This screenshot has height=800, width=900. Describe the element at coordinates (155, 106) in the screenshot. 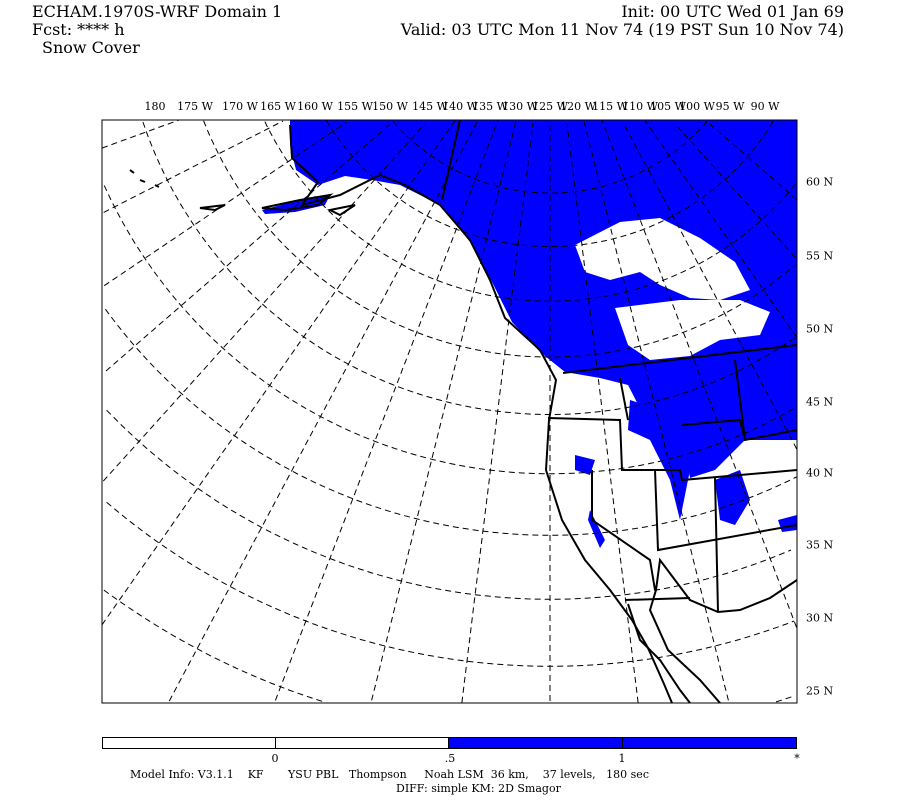

I see `longitude-label: 180` at that location.